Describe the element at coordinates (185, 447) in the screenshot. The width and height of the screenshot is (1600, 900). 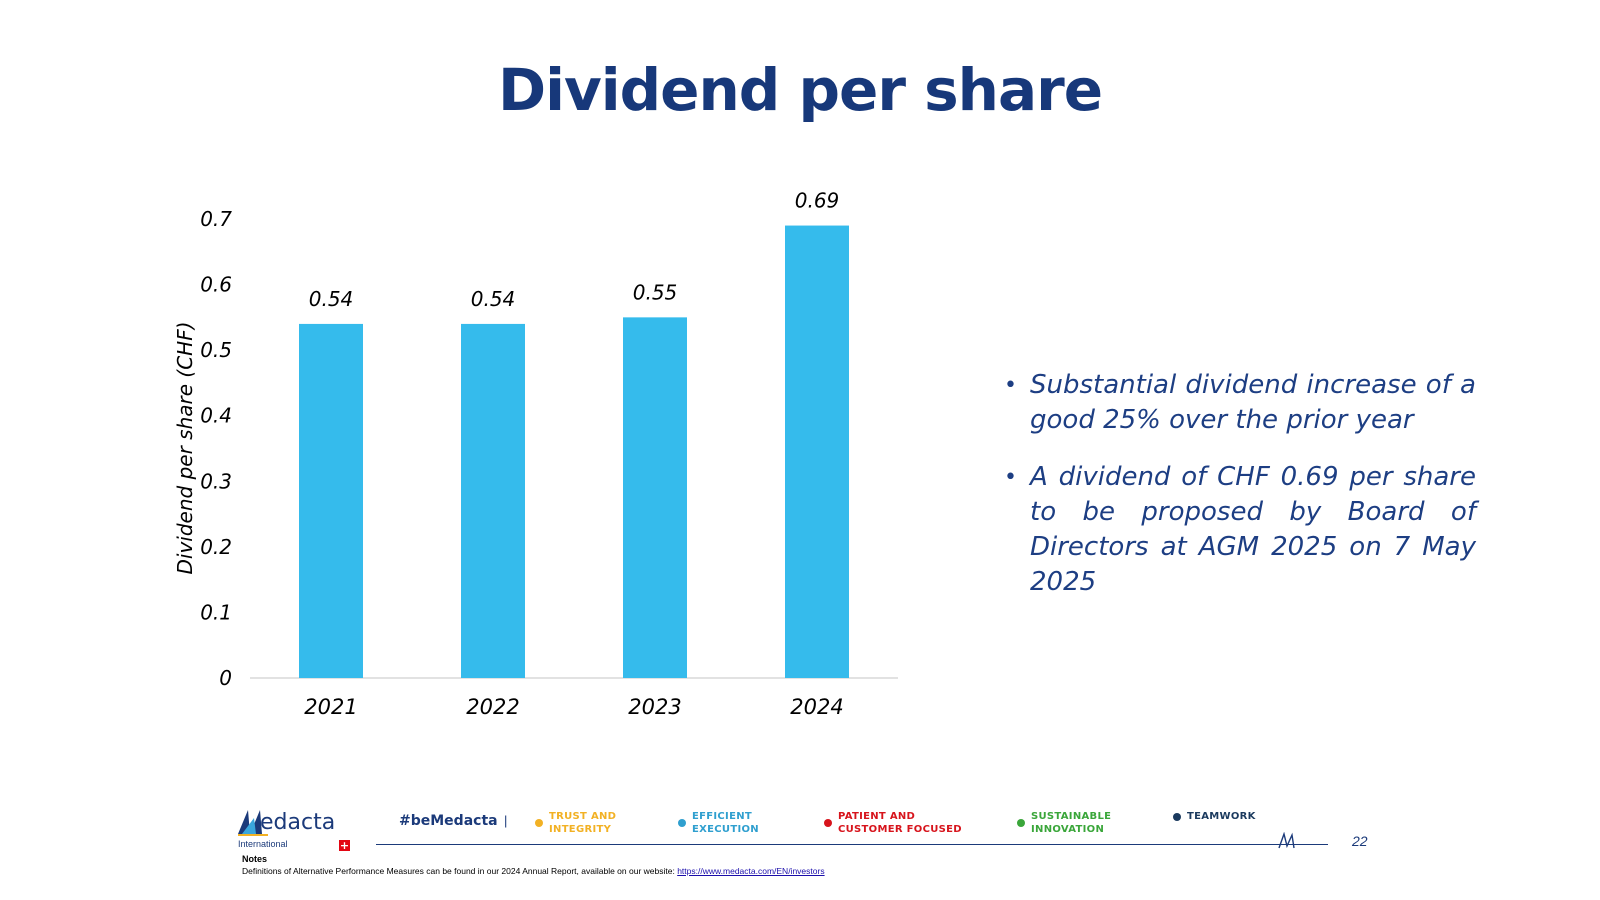
I see `y-axis-label: Dividend per share (CHF)` at that location.